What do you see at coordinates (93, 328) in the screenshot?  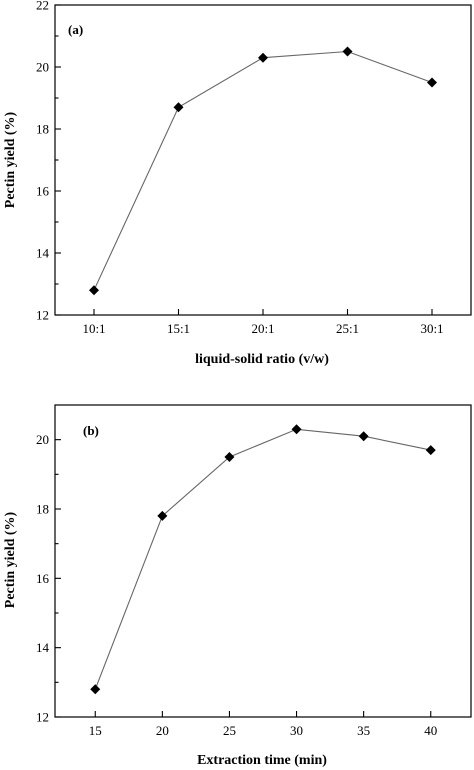 I see `x-tick-label-a-0: 10:1` at bounding box center [93, 328].